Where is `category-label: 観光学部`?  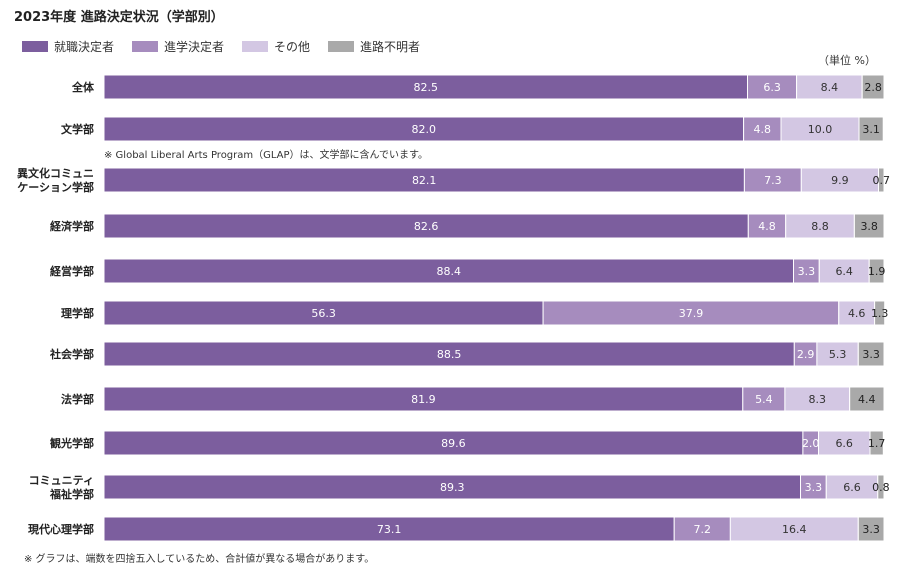
category-label: 観光学部 is located at coordinates (72, 443).